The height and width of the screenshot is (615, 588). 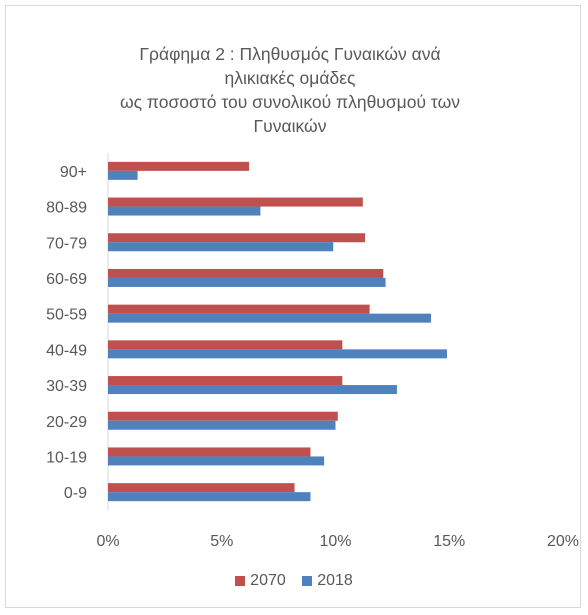 What do you see at coordinates (66, 315) in the screenshot?
I see `y-tick-label: 50-59` at bounding box center [66, 315].